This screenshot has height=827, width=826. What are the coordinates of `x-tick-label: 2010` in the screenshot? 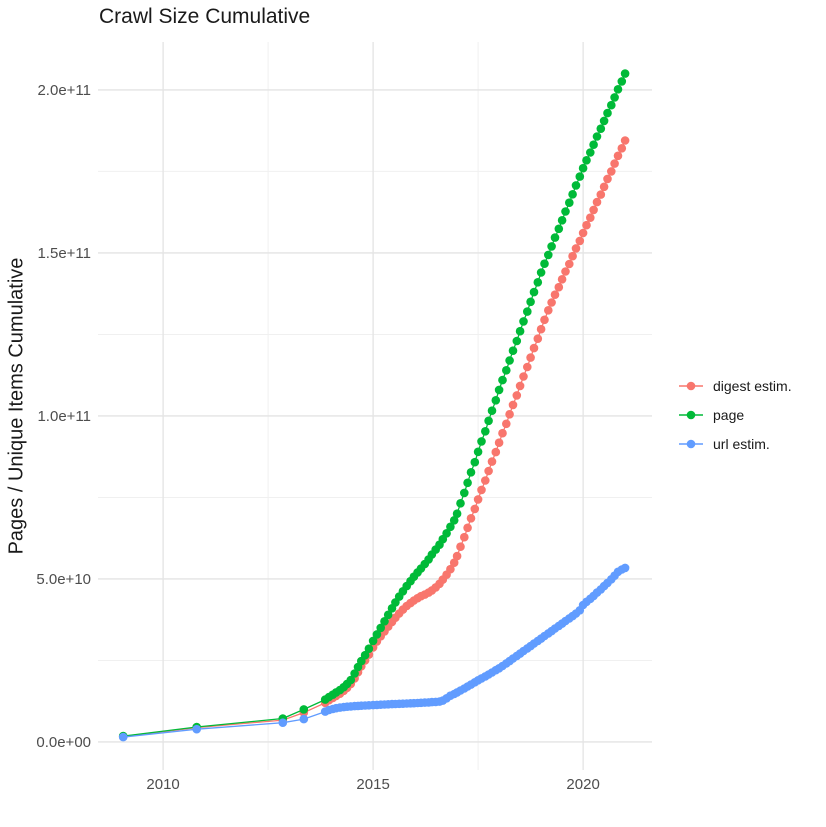 It's located at (162, 784).